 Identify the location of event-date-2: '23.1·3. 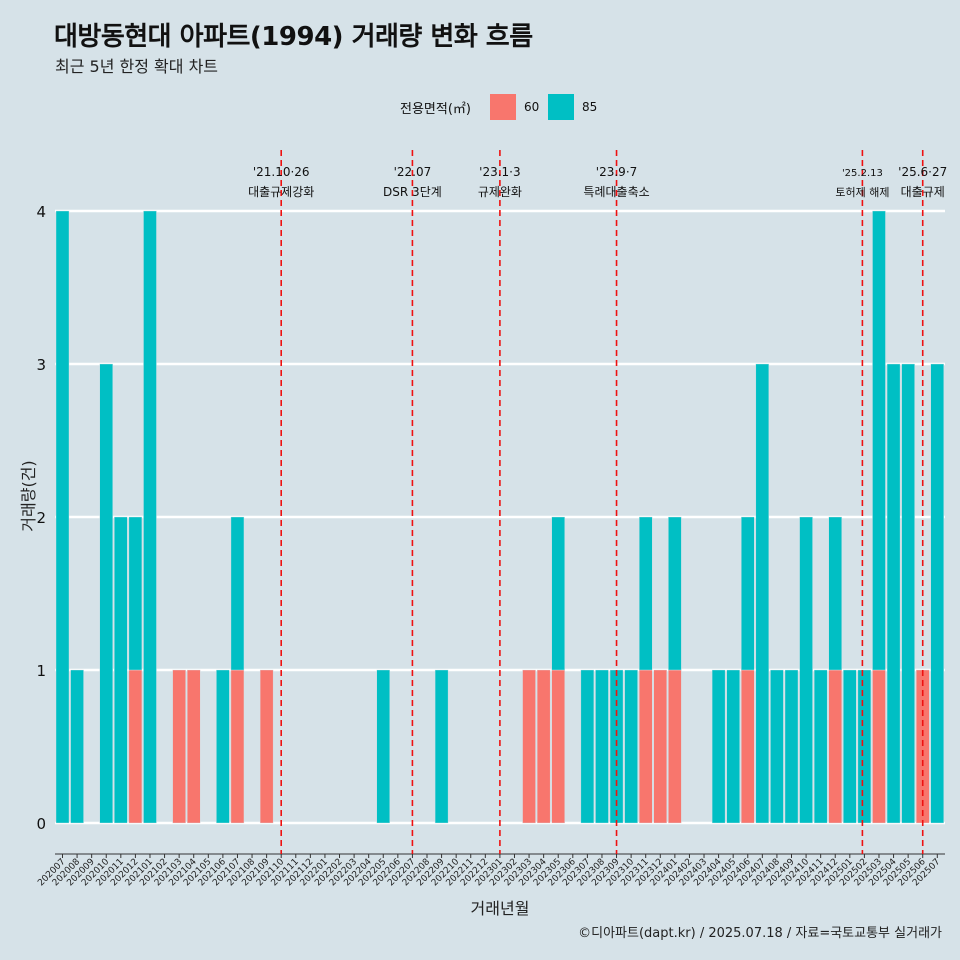
(499, 172).